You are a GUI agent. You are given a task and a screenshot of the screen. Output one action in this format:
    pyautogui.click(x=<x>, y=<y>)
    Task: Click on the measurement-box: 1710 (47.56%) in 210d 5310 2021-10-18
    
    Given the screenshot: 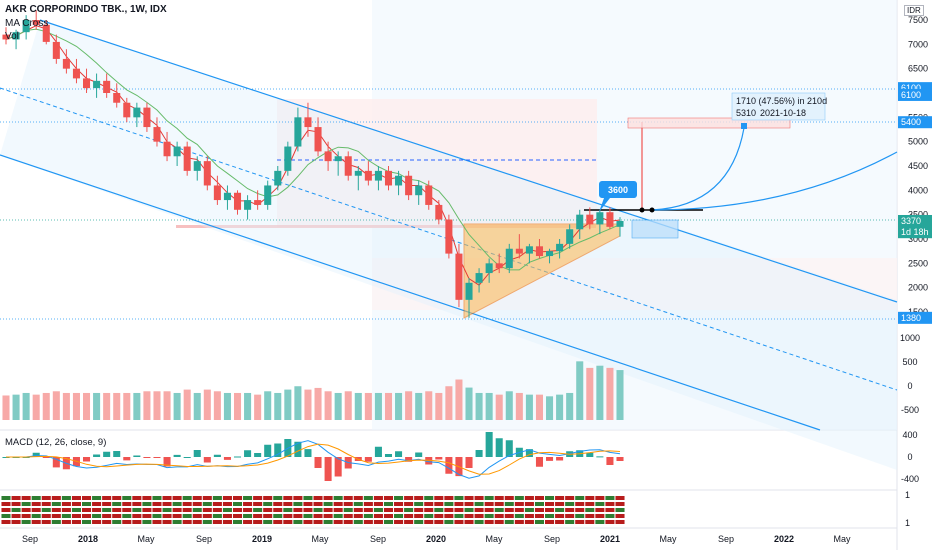 What is the action you would take?
    pyautogui.click(x=779, y=106)
    